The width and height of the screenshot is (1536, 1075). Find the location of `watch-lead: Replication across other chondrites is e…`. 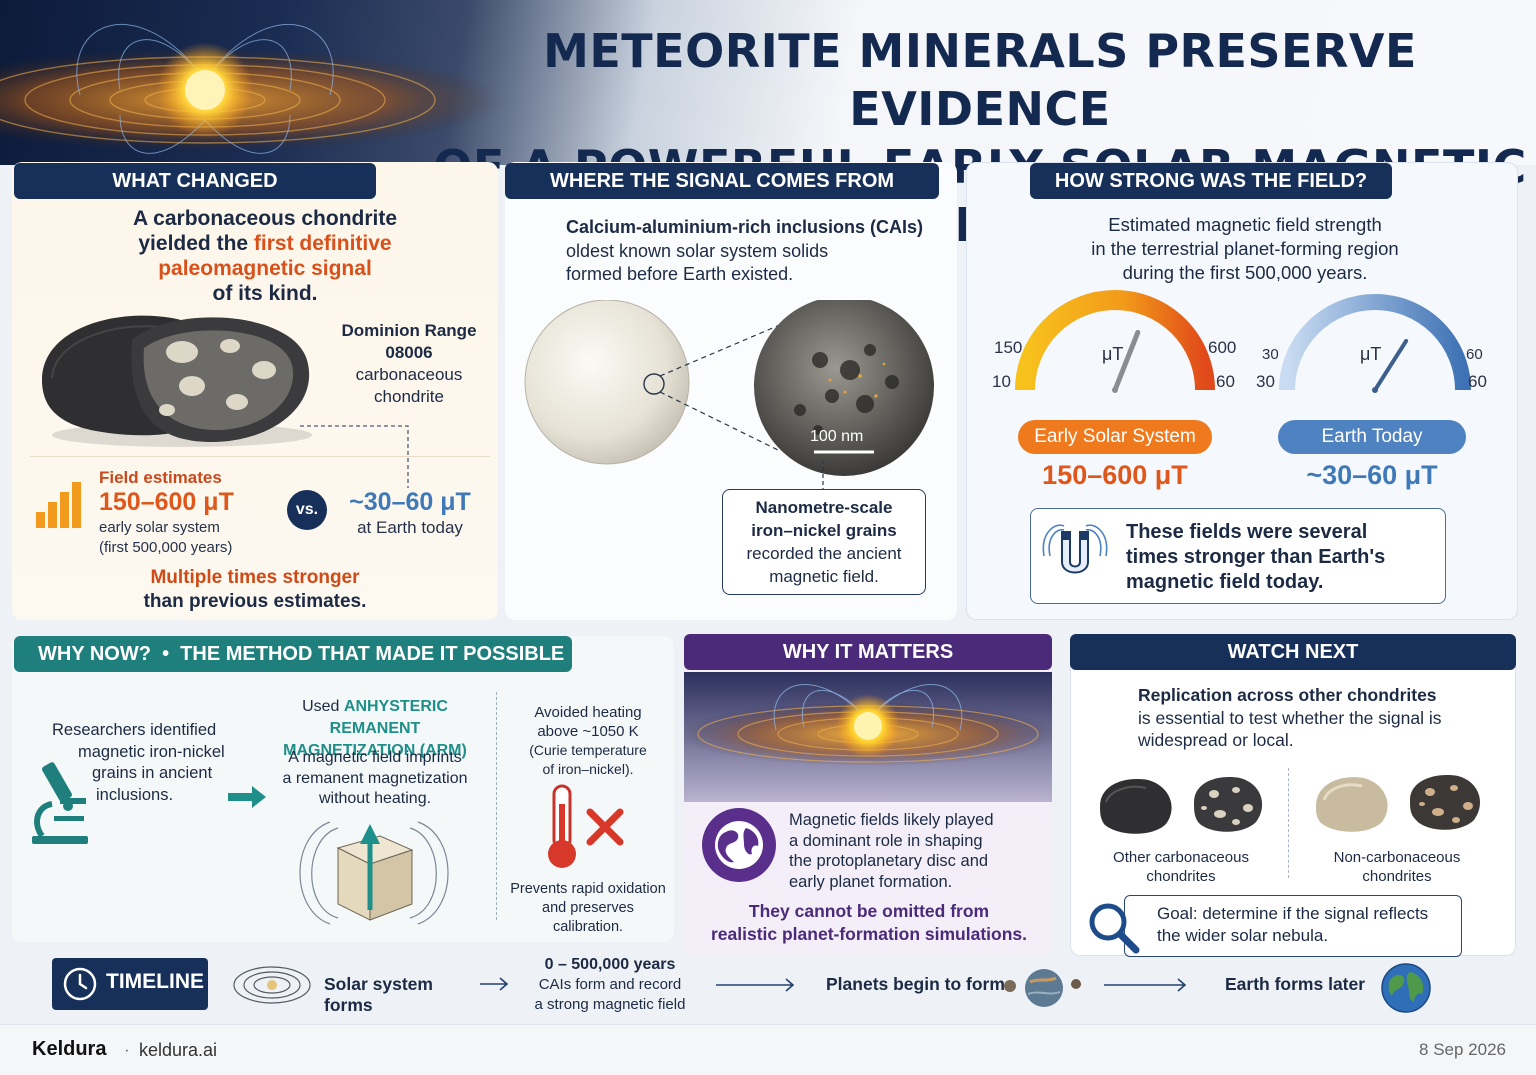

watch-lead: Replication across other chondrites is e… is located at coordinates (1290, 717).